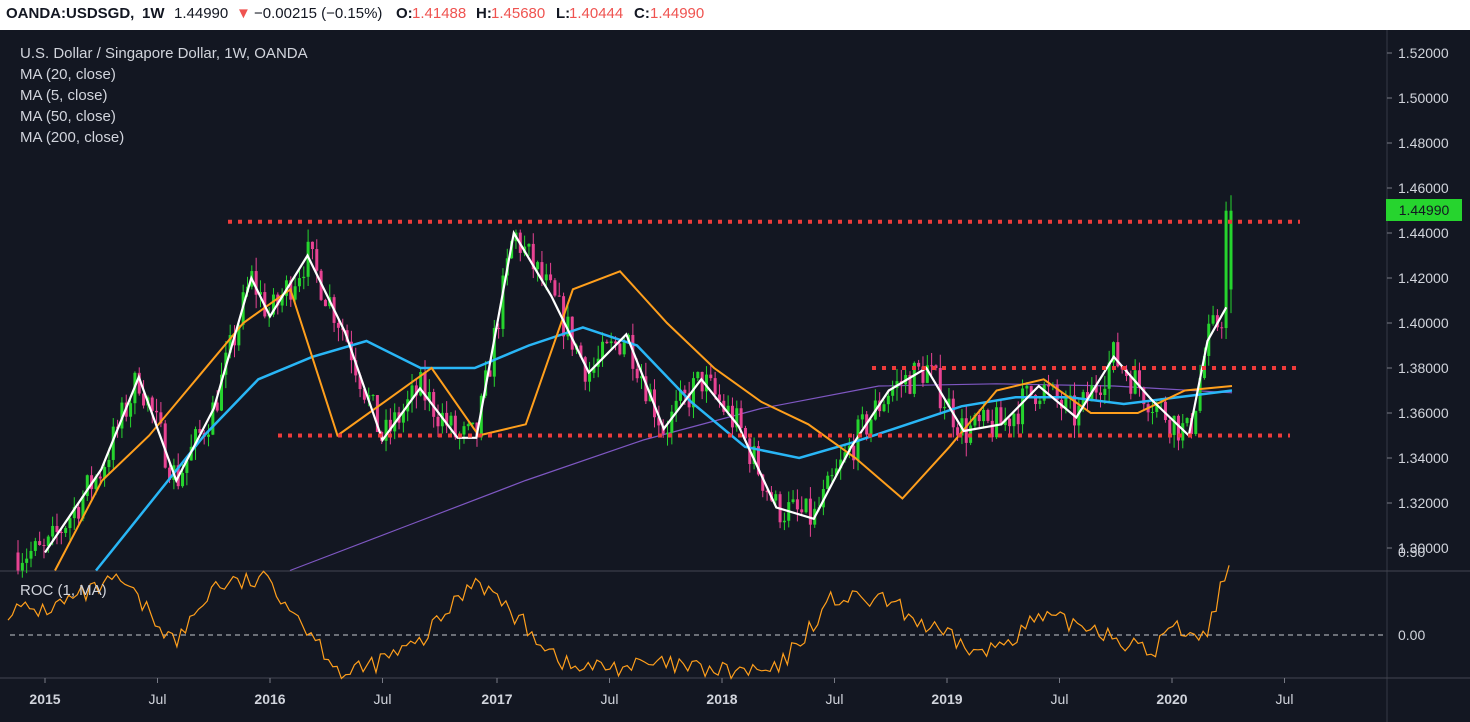  What do you see at coordinates (1423, 413) in the screenshot?
I see `y-tick-label: 1.36000` at bounding box center [1423, 413].